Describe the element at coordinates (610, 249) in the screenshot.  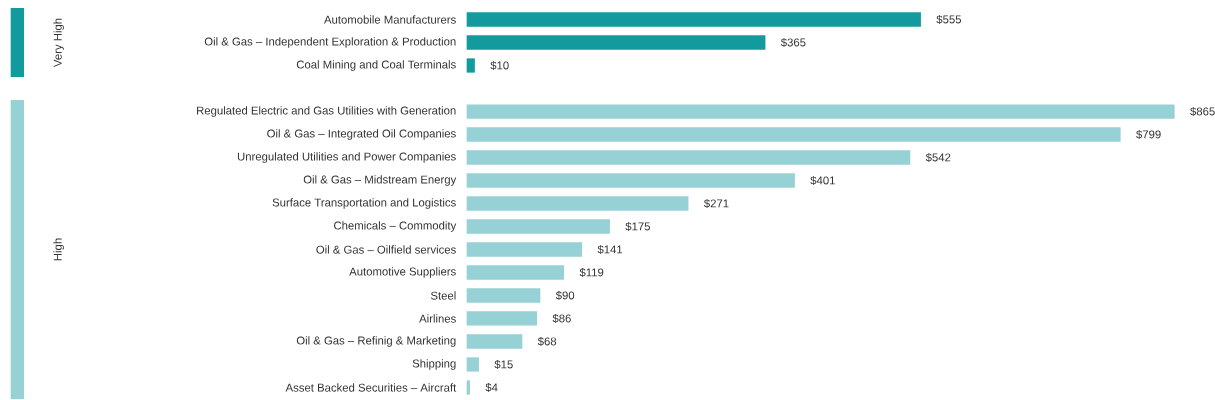
I see `data-label: $141` at that location.